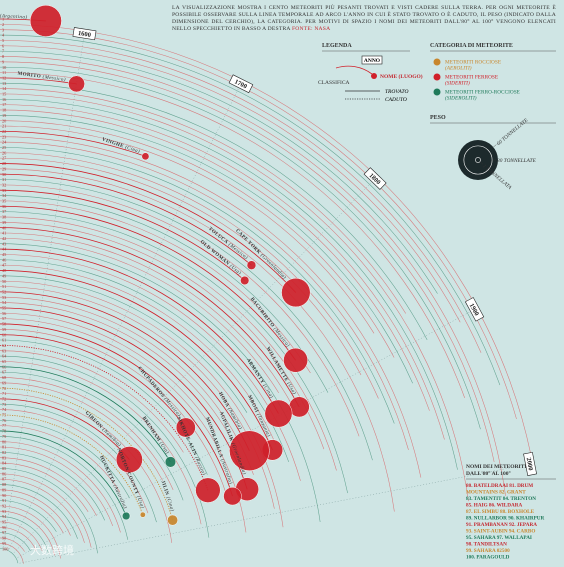 Image resolution: width=564 pixels, height=567 pixels. I want to click on names-line: 100. PARAGOULD, so click(488, 558).